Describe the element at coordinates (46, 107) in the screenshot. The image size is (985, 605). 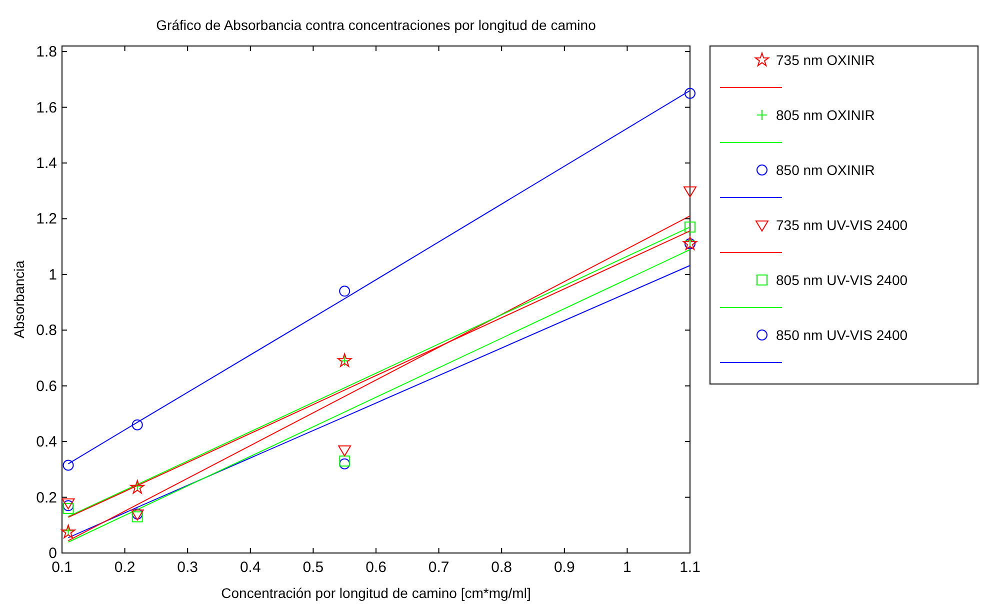
I see `y-tick-label: 1.6` at that location.